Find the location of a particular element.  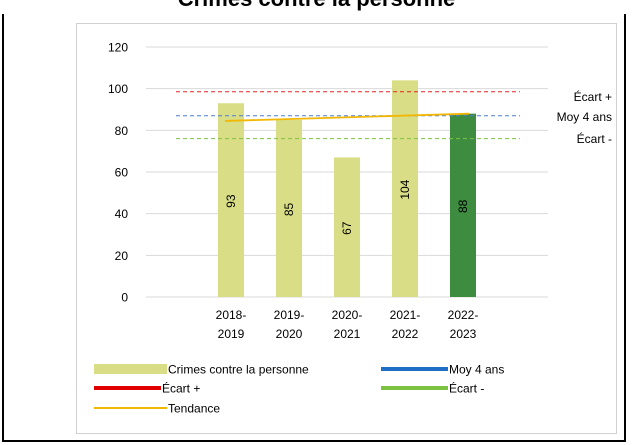

x-tick-label: 2021- is located at coordinates (405, 315).